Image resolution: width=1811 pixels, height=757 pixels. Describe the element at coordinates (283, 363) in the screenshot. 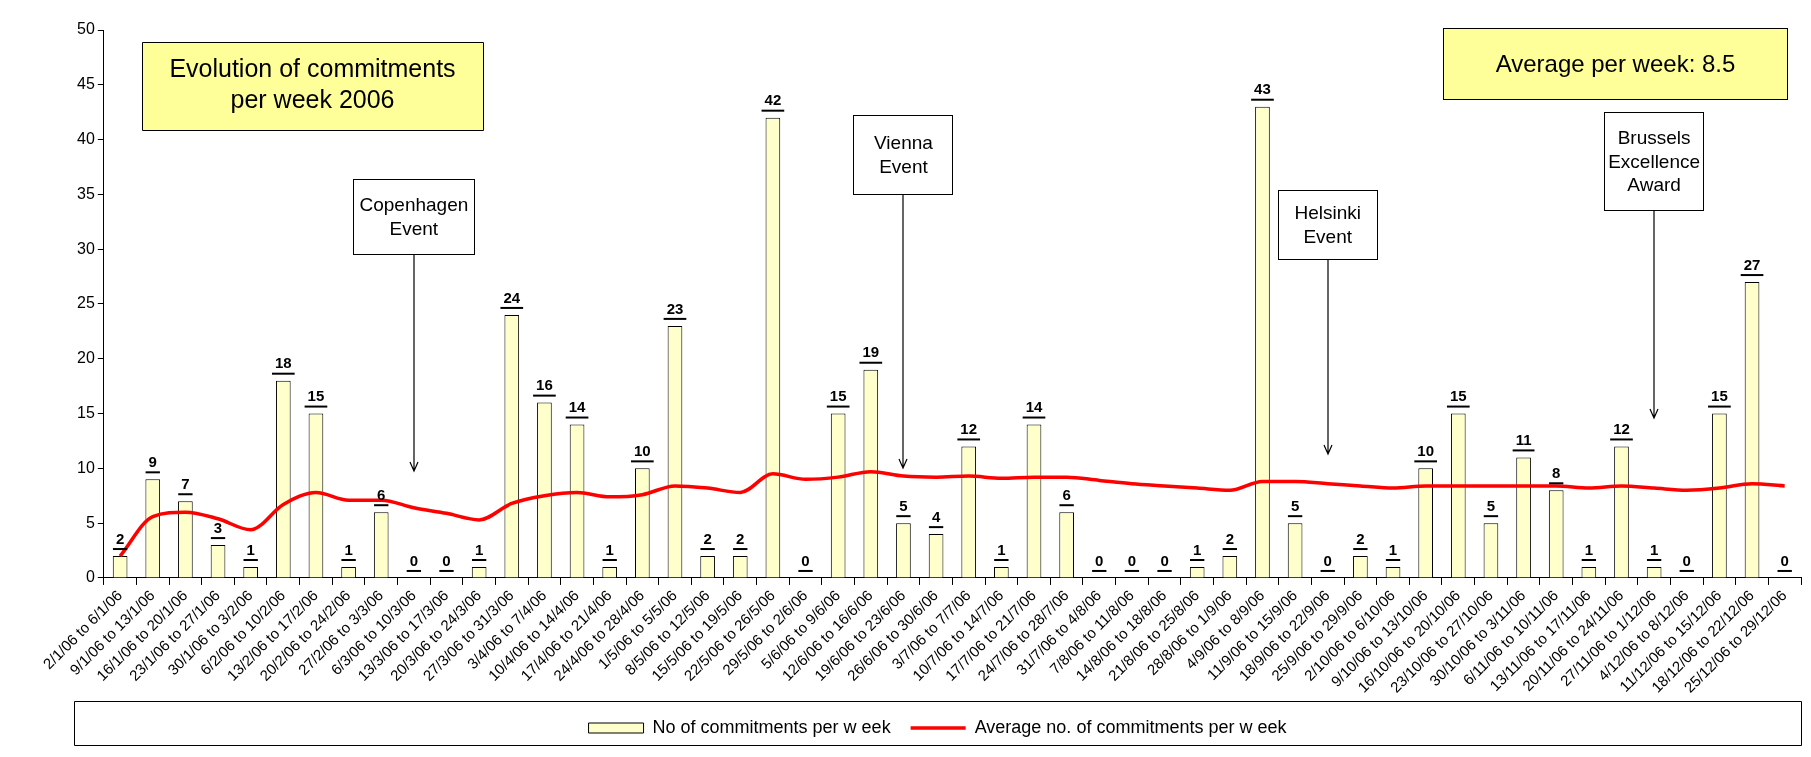

I see `data-label: 18` at that location.